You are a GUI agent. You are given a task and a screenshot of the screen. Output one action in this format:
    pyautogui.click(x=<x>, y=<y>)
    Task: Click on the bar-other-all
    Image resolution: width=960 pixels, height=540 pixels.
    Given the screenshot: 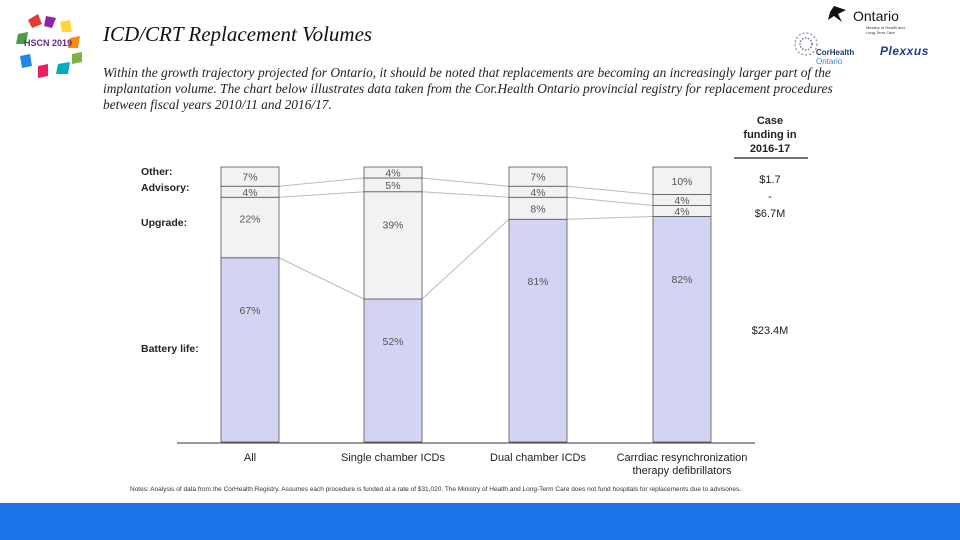 What is the action you would take?
    pyautogui.click(x=250, y=176)
    